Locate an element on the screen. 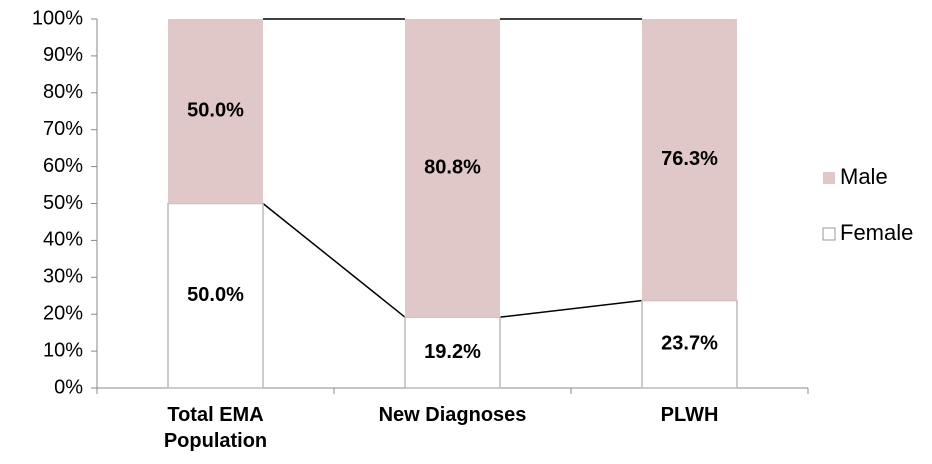  y-tick-label: 0% is located at coordinates (68, 387).